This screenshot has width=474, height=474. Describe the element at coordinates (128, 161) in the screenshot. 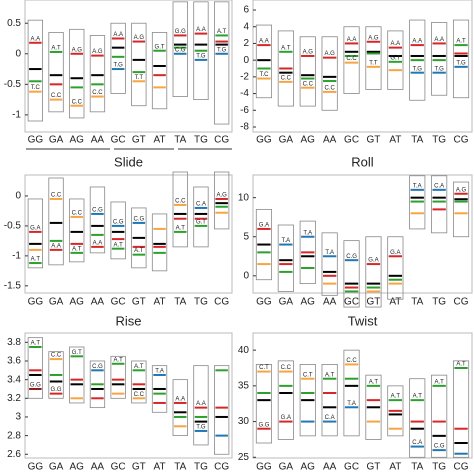

I see `panel-title: Slide` at that location.